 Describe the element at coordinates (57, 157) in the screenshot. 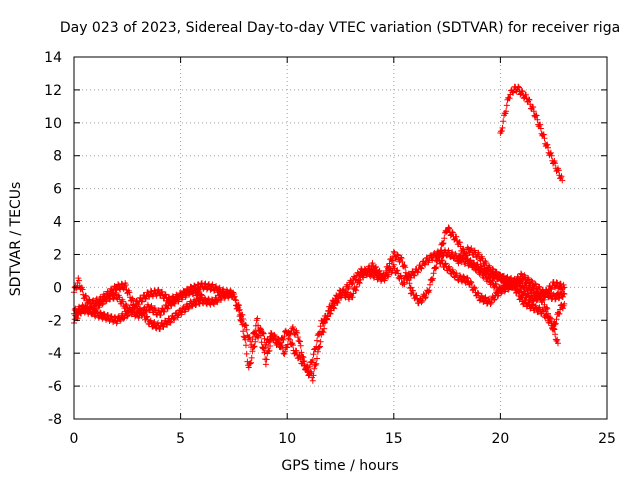

I see `y-tick-label: 8` at that location.